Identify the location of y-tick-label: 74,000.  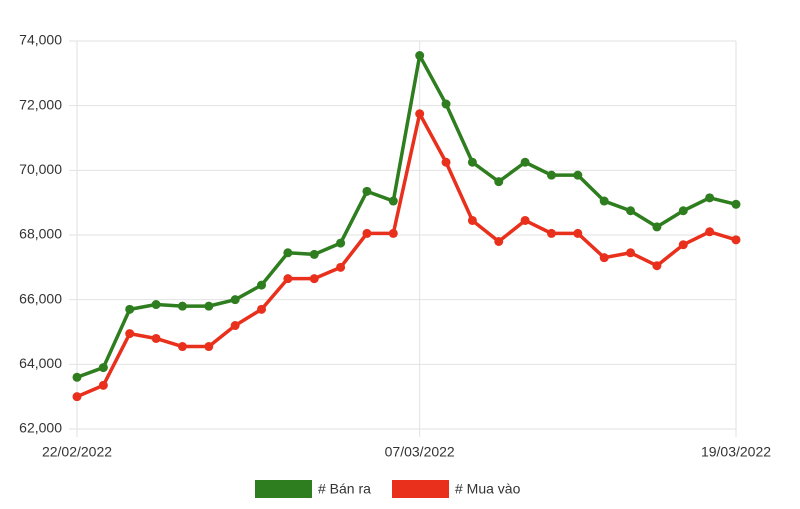
(40, 40).